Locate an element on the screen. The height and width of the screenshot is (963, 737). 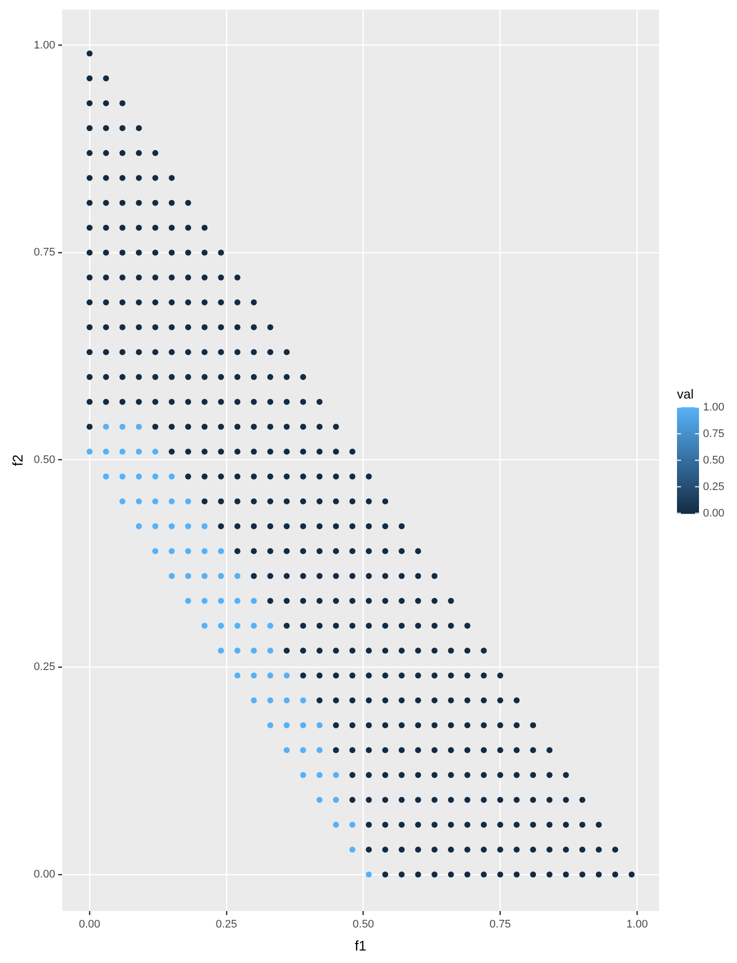
color-bar-label: 1.00 is located at coordinates (713, 407).